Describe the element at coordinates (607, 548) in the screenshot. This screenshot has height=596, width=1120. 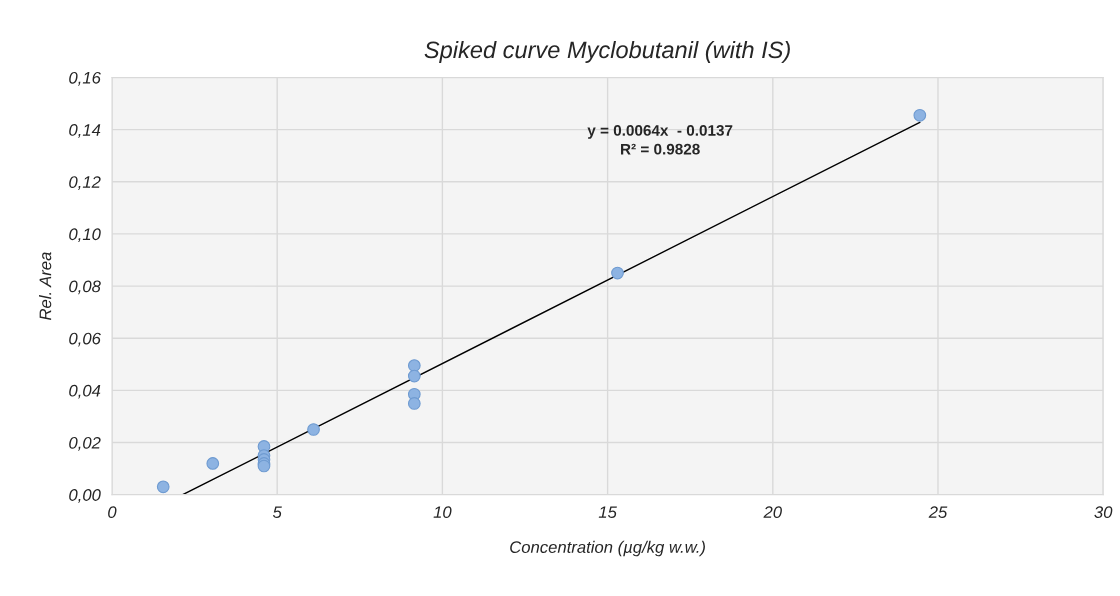
I see `x-axis-title: Concentration (µg/kg w.w.)` at that location.